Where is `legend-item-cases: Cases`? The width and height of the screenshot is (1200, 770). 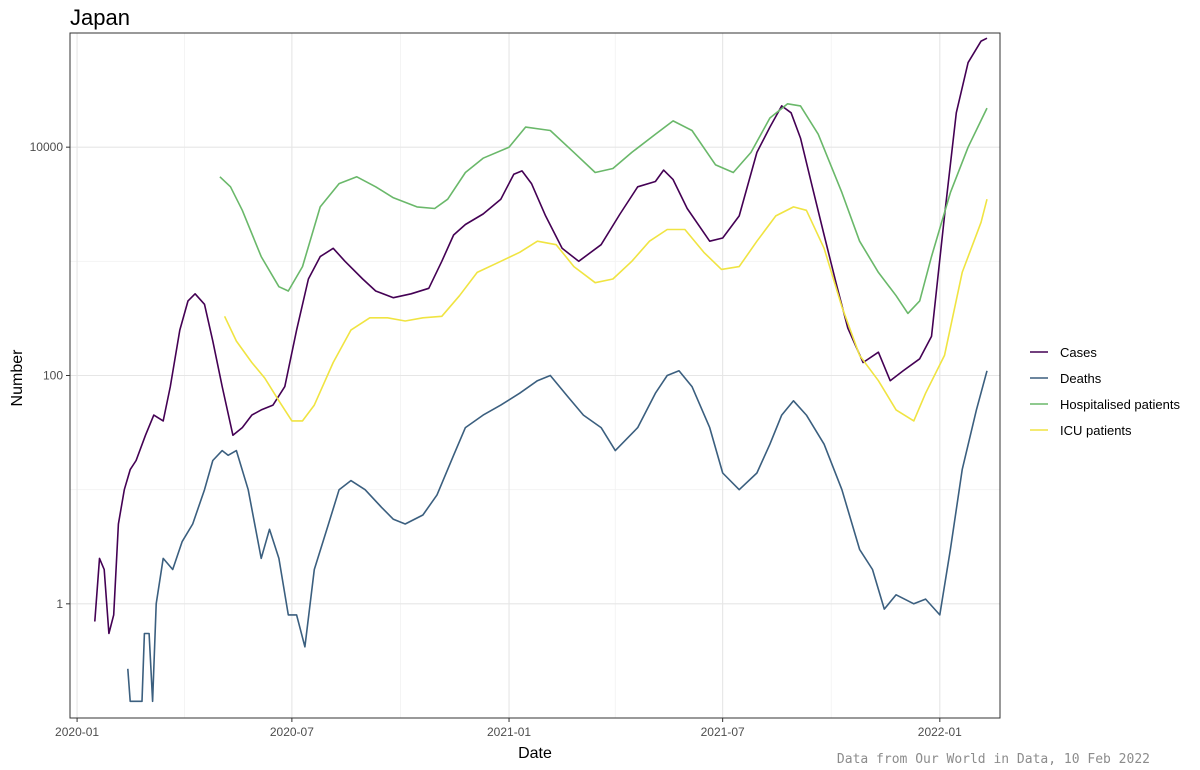
legend-item-cases: Cases is located at coordinates (1063, 352).